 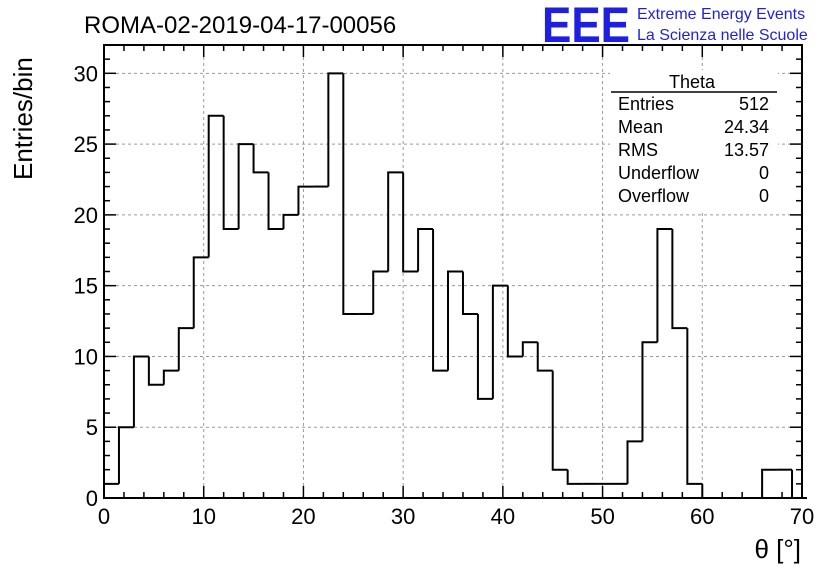 I want to click on y-tick-label-6: 30, so click(x=86, y=73).